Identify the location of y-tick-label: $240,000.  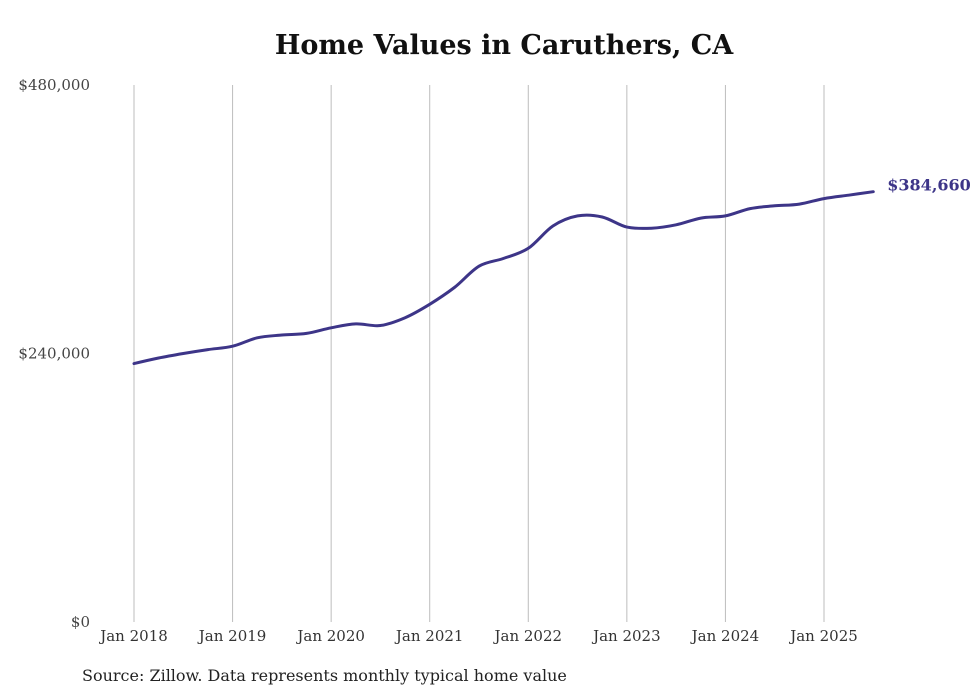
(54, 354).